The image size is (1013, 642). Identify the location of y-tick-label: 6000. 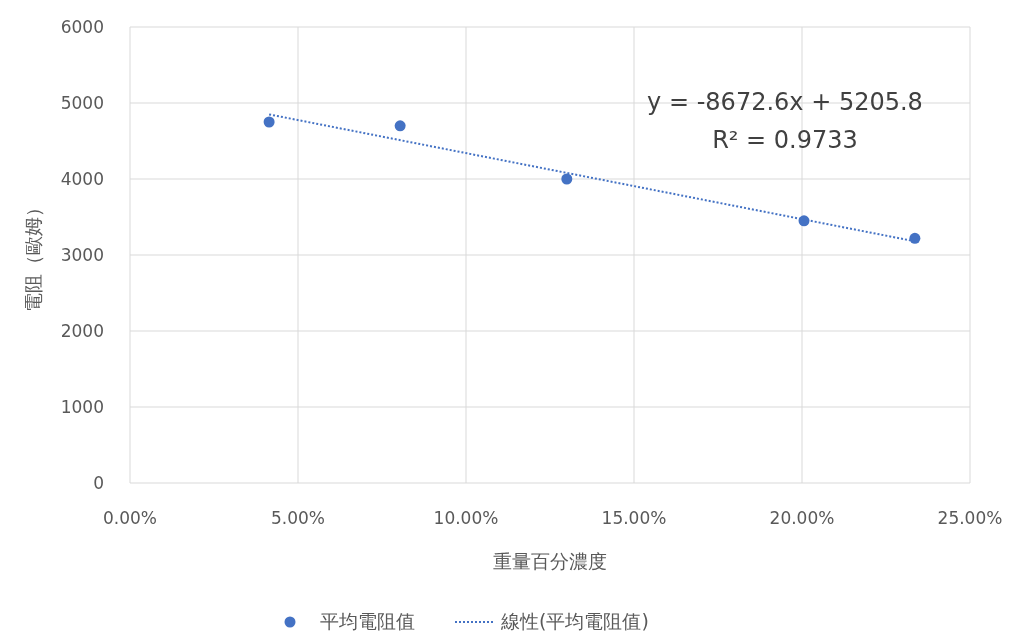
(82, 27).